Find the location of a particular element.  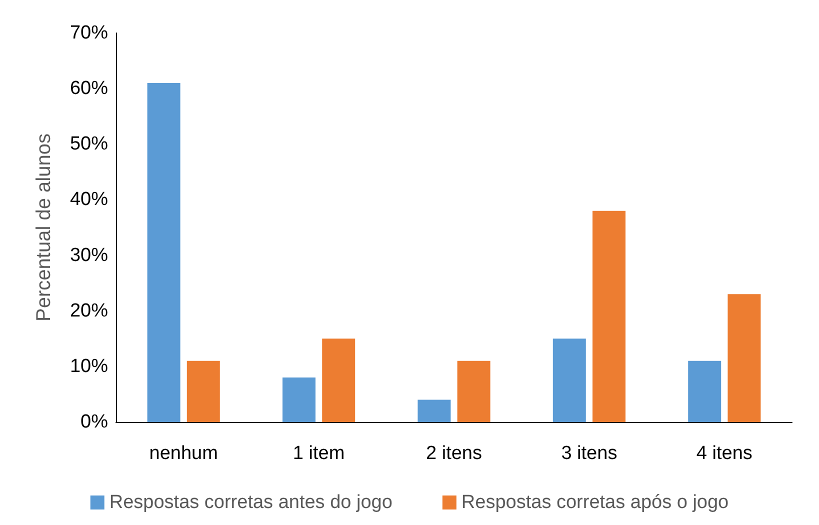

y-tick-label: 40% is located at coordinates (89, 199).